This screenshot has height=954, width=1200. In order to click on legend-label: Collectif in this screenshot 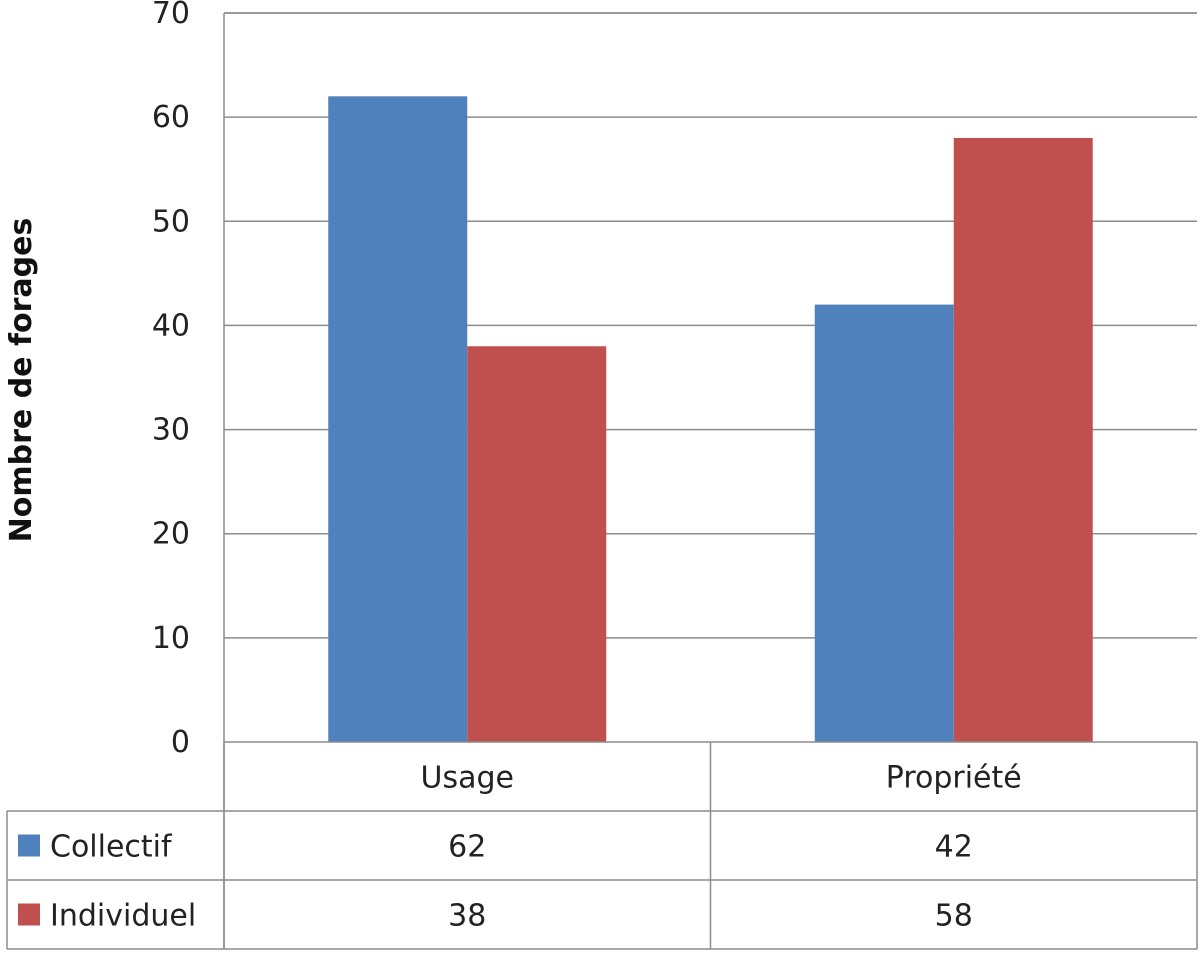, I will do `click(111, 847)`.